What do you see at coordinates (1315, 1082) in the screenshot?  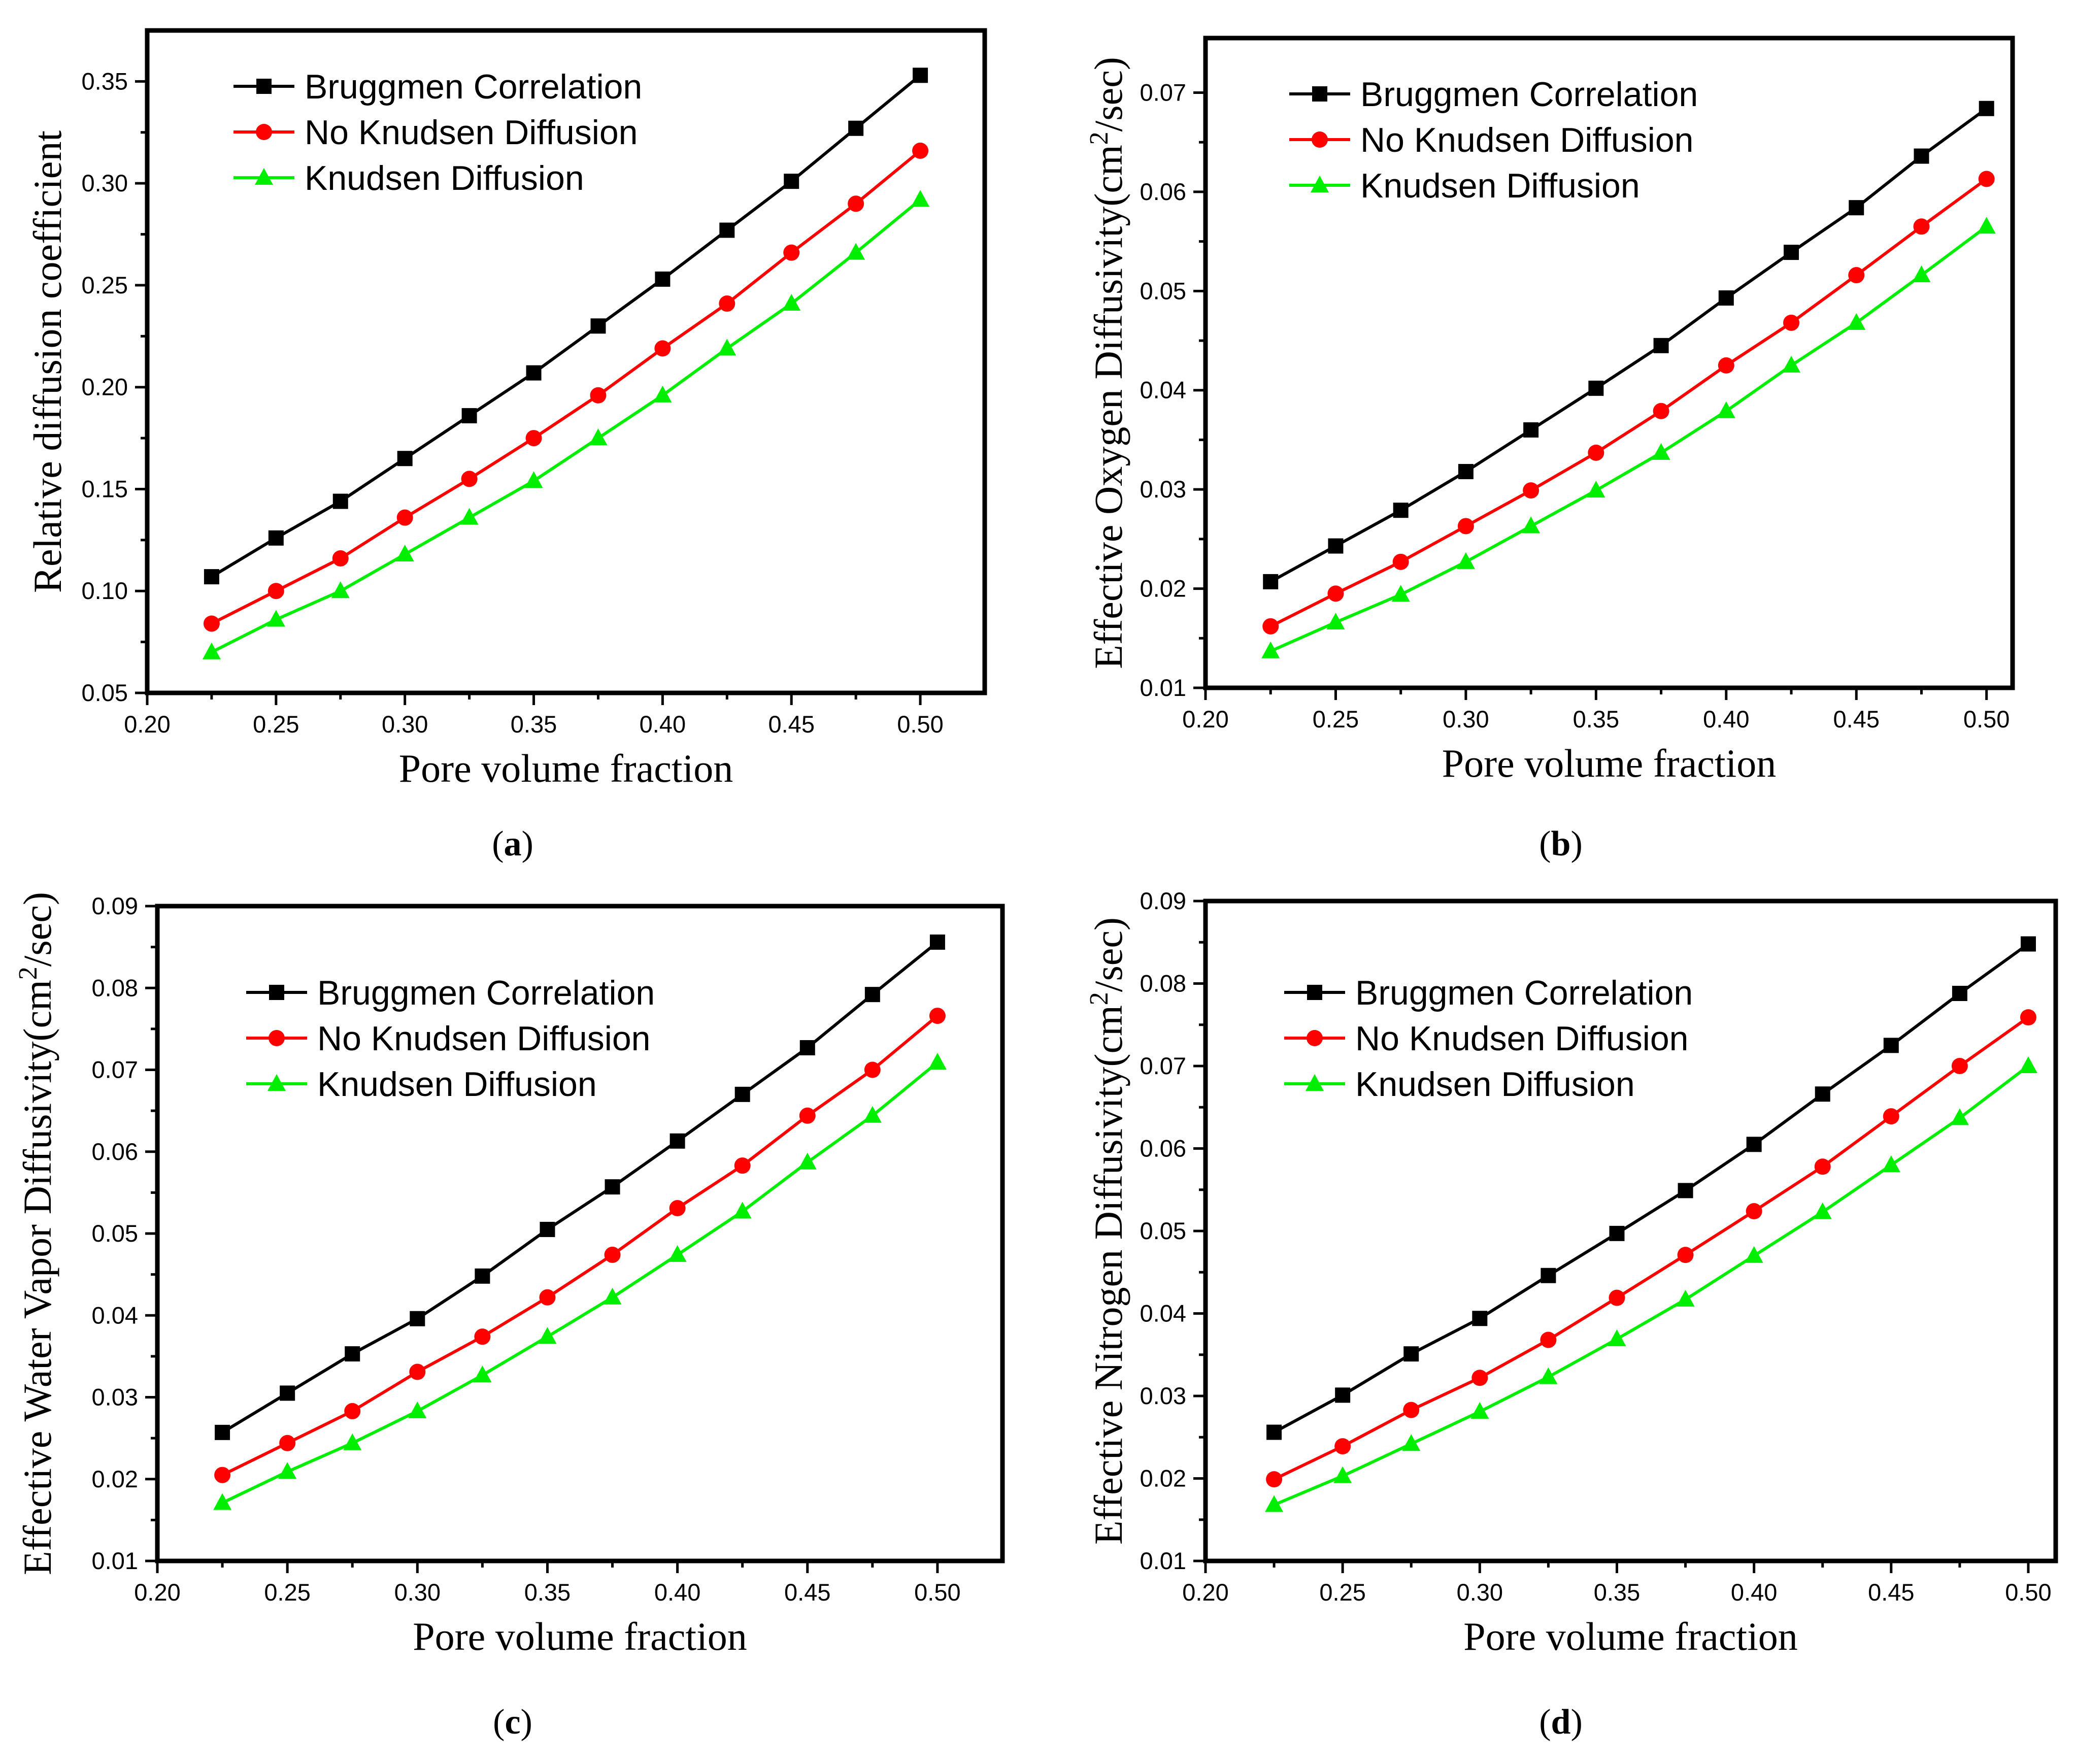 I see `panel-d-legend-marker-knudsen-diffusion` at bounding box center [1315, 1082].